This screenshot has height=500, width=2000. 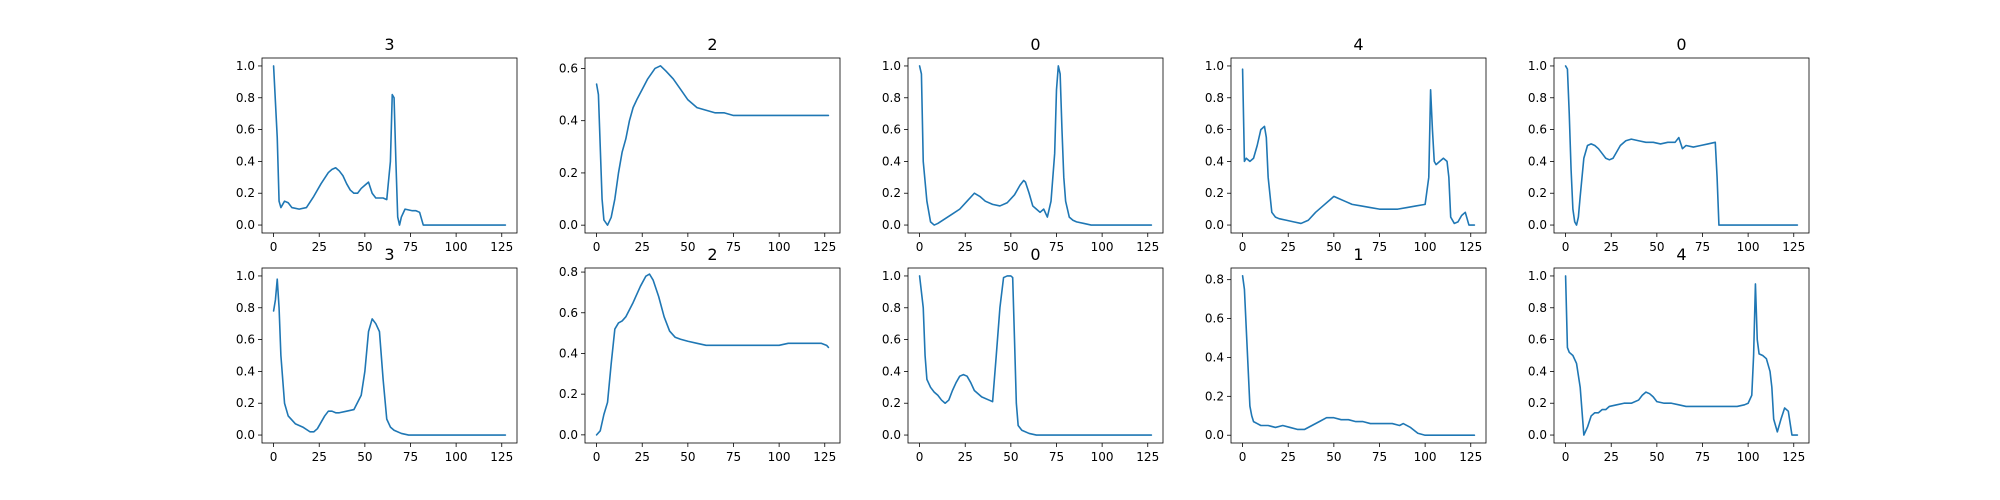 I want to click on subplot-5: 0 0 25 50 75 100 125 0.0 0.2 0.4 0.6 0.8 1.0, so click(x=1669, y=144).